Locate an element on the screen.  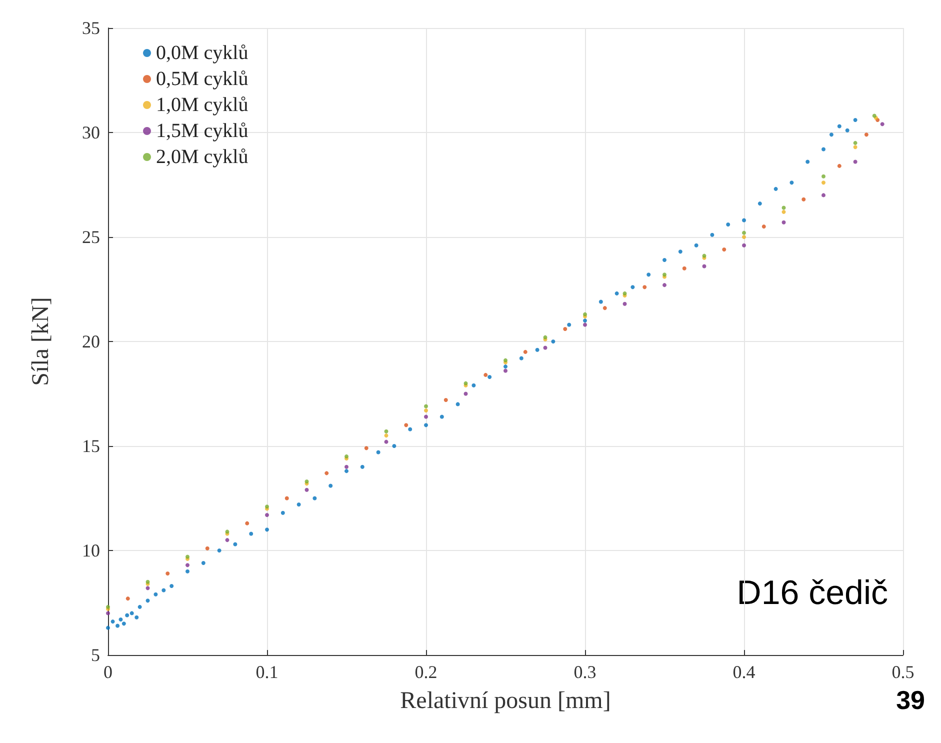
y-tick-label: 15 is located at coordinates (91, 446).